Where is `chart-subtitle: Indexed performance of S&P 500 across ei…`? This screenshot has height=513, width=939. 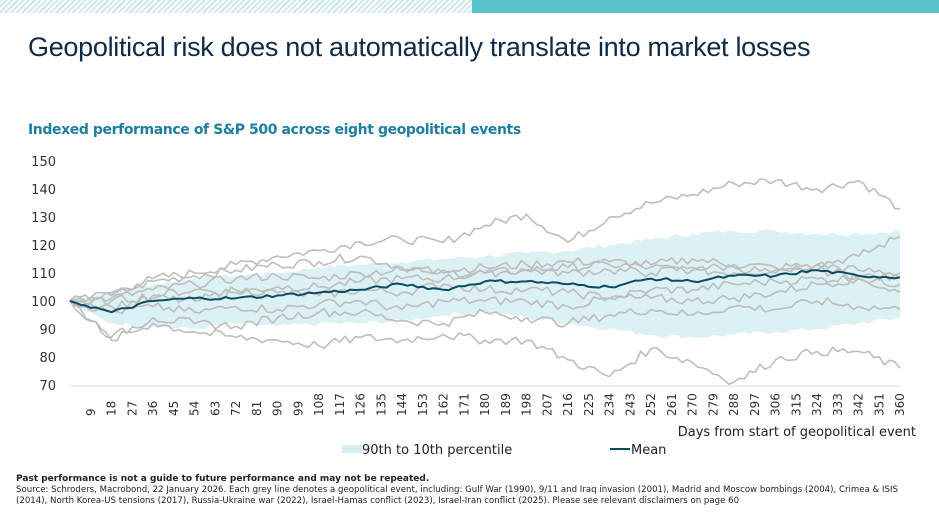
chart-subtitle: Indexed performance of S&P 500 across ei… is located at coordinates (274, 130).